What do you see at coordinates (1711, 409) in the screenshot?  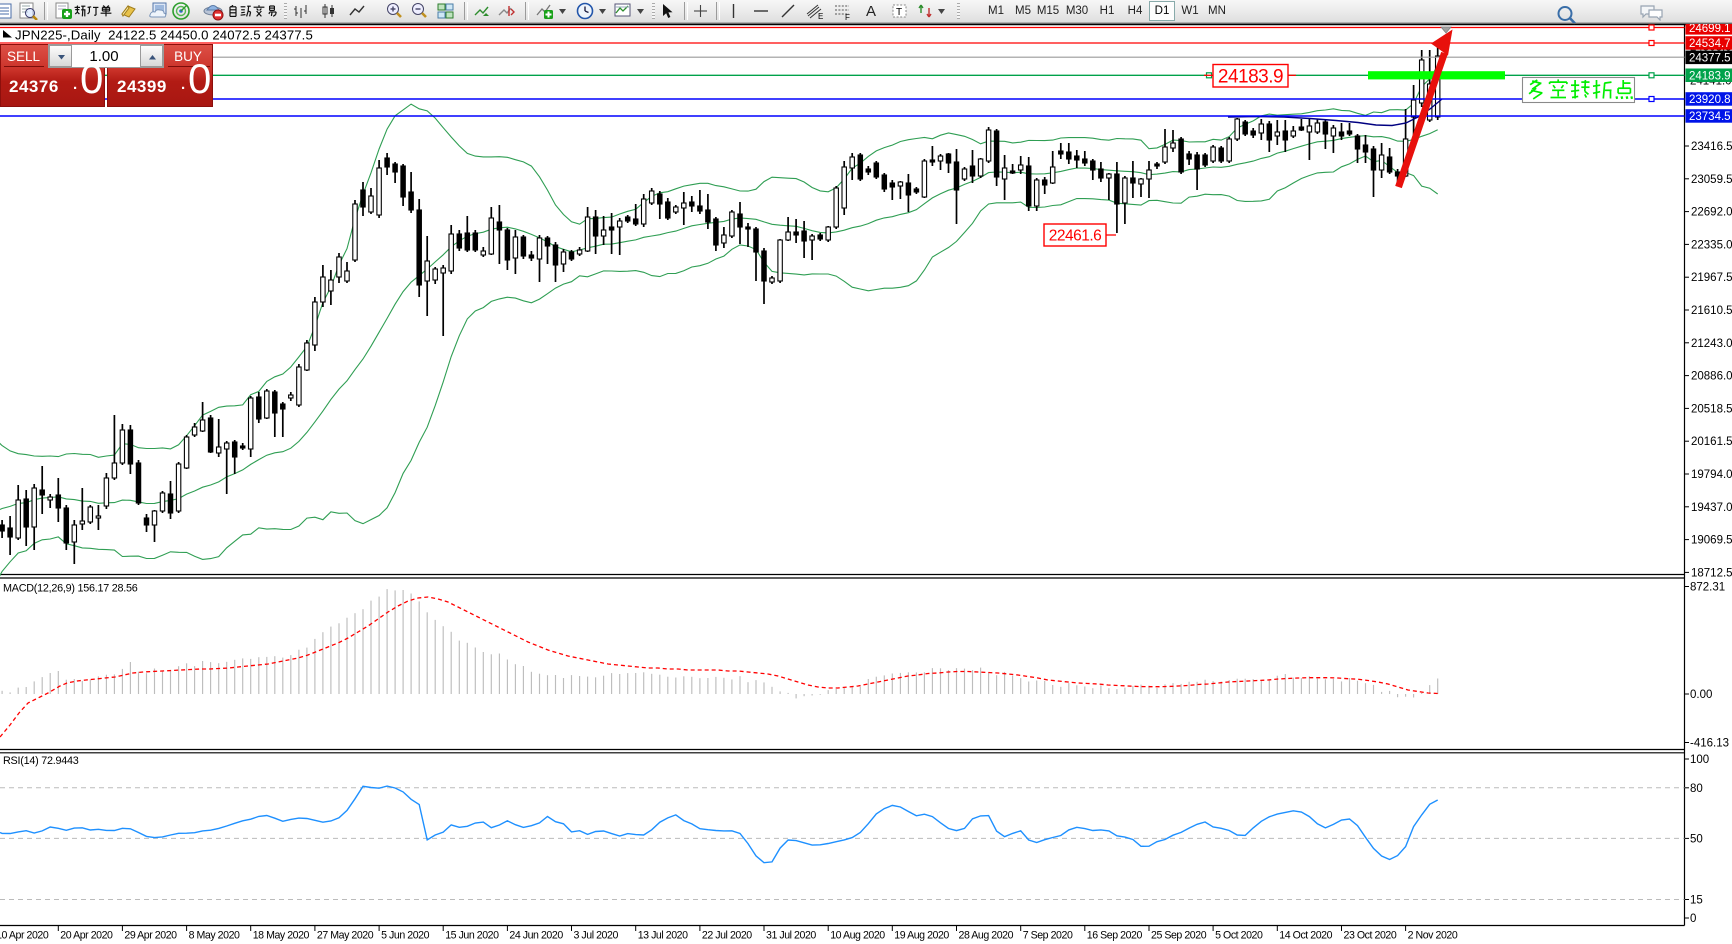 I see `svg-text: 20518.5` at bounding box center [1711, 409].